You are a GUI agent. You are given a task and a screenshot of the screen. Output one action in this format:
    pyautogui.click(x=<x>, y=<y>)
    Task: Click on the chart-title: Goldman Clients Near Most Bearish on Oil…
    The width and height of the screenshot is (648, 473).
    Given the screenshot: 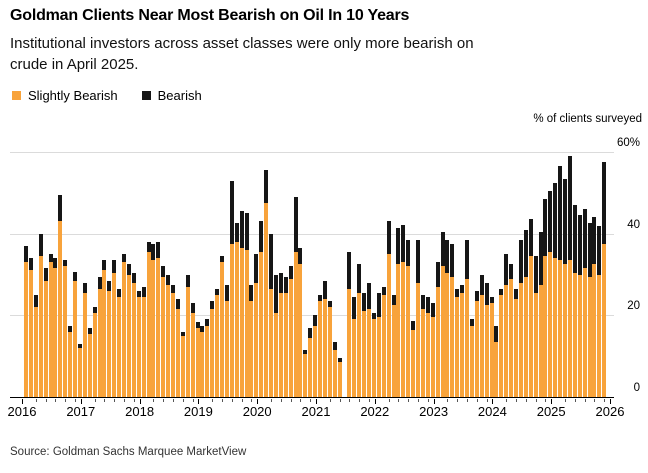 What is the action you would take?
    pyautogui.click(x=210, y=15)
    